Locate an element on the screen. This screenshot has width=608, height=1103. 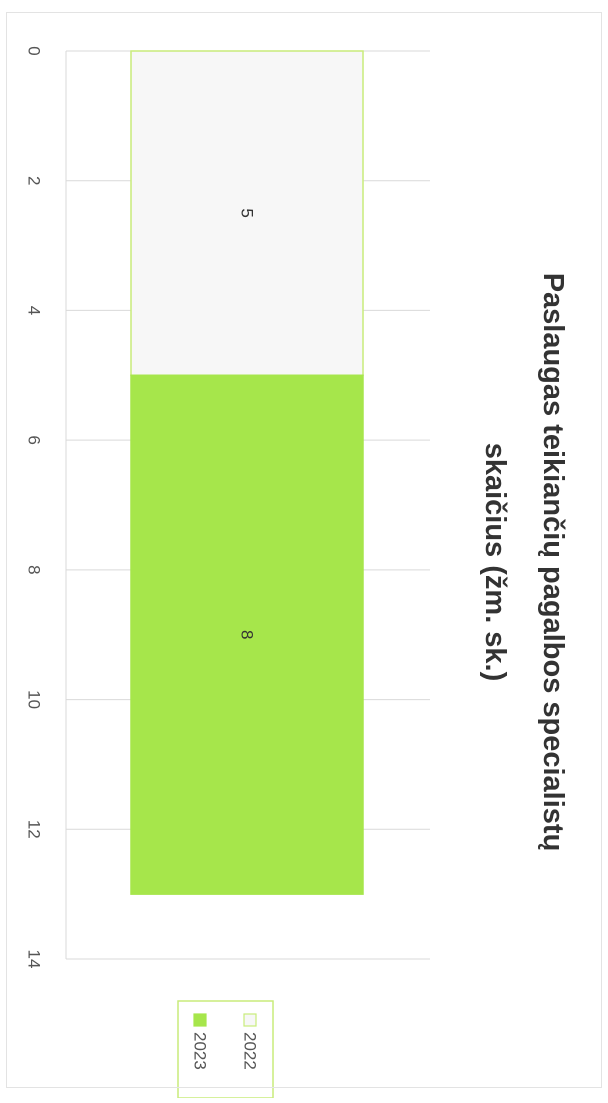
tick-label-4: 4 is located at coordinates (34, 310).